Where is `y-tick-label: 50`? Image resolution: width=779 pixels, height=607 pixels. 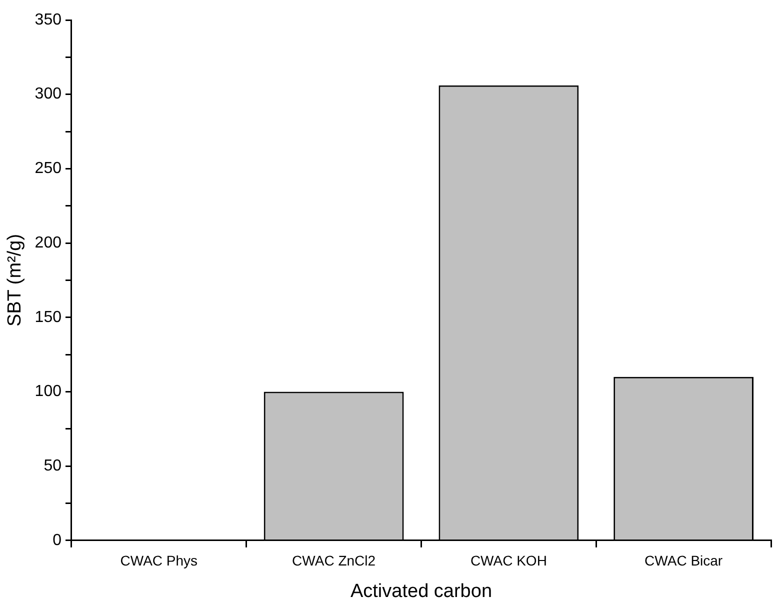 y-tick-label: 50 is located at coordinates (53, 465).